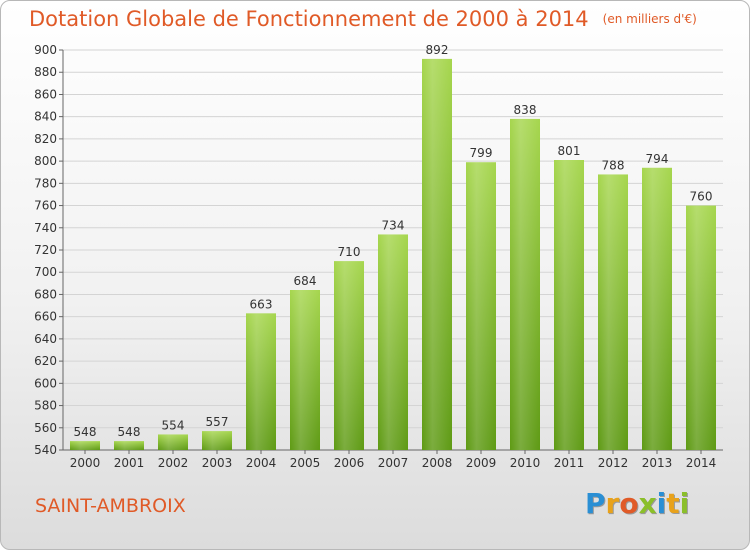 The width and height of the screenshot is (750, 550). What do you see at coordinates (45, 339) in the screenshot?
I see `y-tick-label: 640` at bounding box center [45, 339].